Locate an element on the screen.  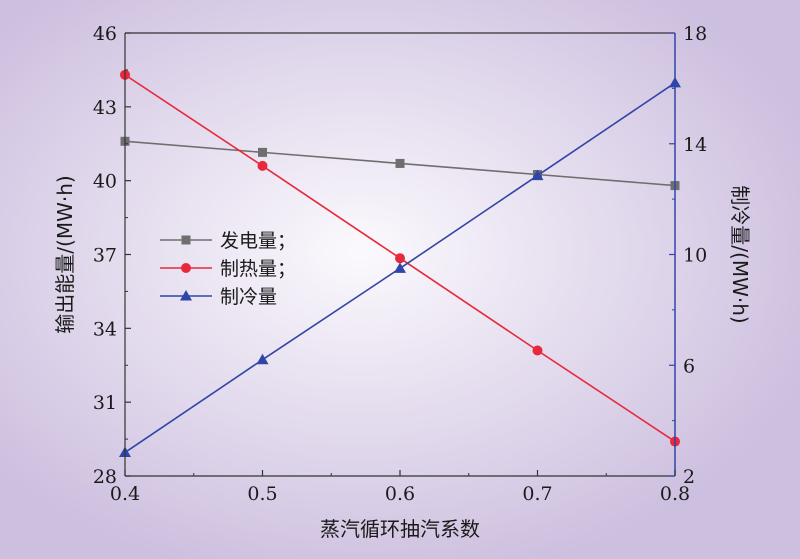
y-left-tick-label: 40 is located at coordinates (105, 182).